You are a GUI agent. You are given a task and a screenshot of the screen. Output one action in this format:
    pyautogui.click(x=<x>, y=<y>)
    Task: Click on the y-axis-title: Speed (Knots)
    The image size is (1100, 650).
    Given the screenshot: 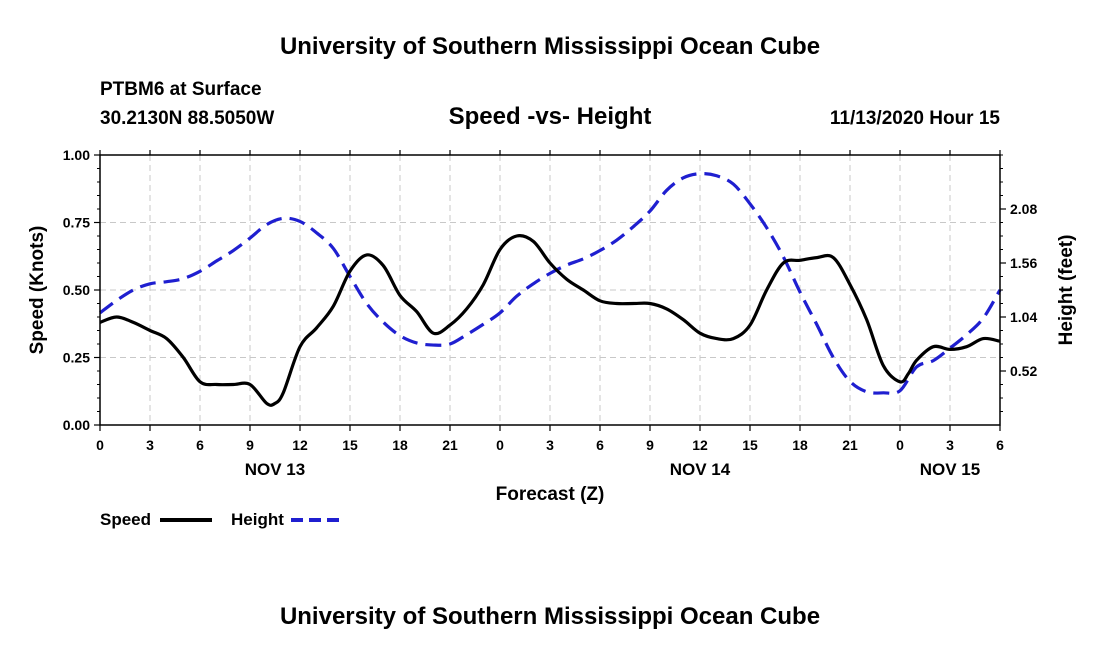 What is the action you would take?
    pyautogui.click(x=37, y=290)
    